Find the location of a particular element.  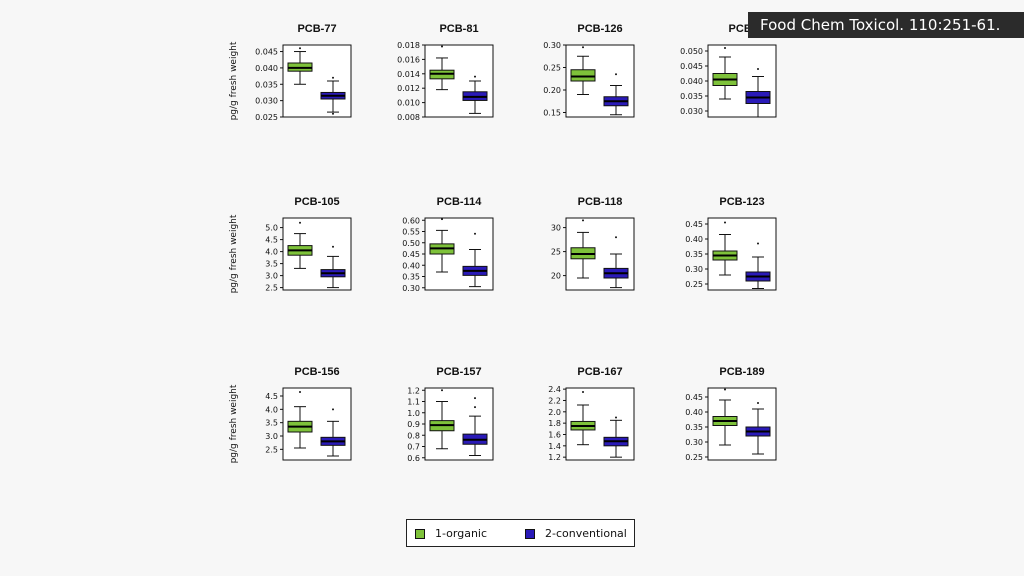

citation-banner: Food Chem Toxicol. 110:251-61. is located at coordinates (886, 25).